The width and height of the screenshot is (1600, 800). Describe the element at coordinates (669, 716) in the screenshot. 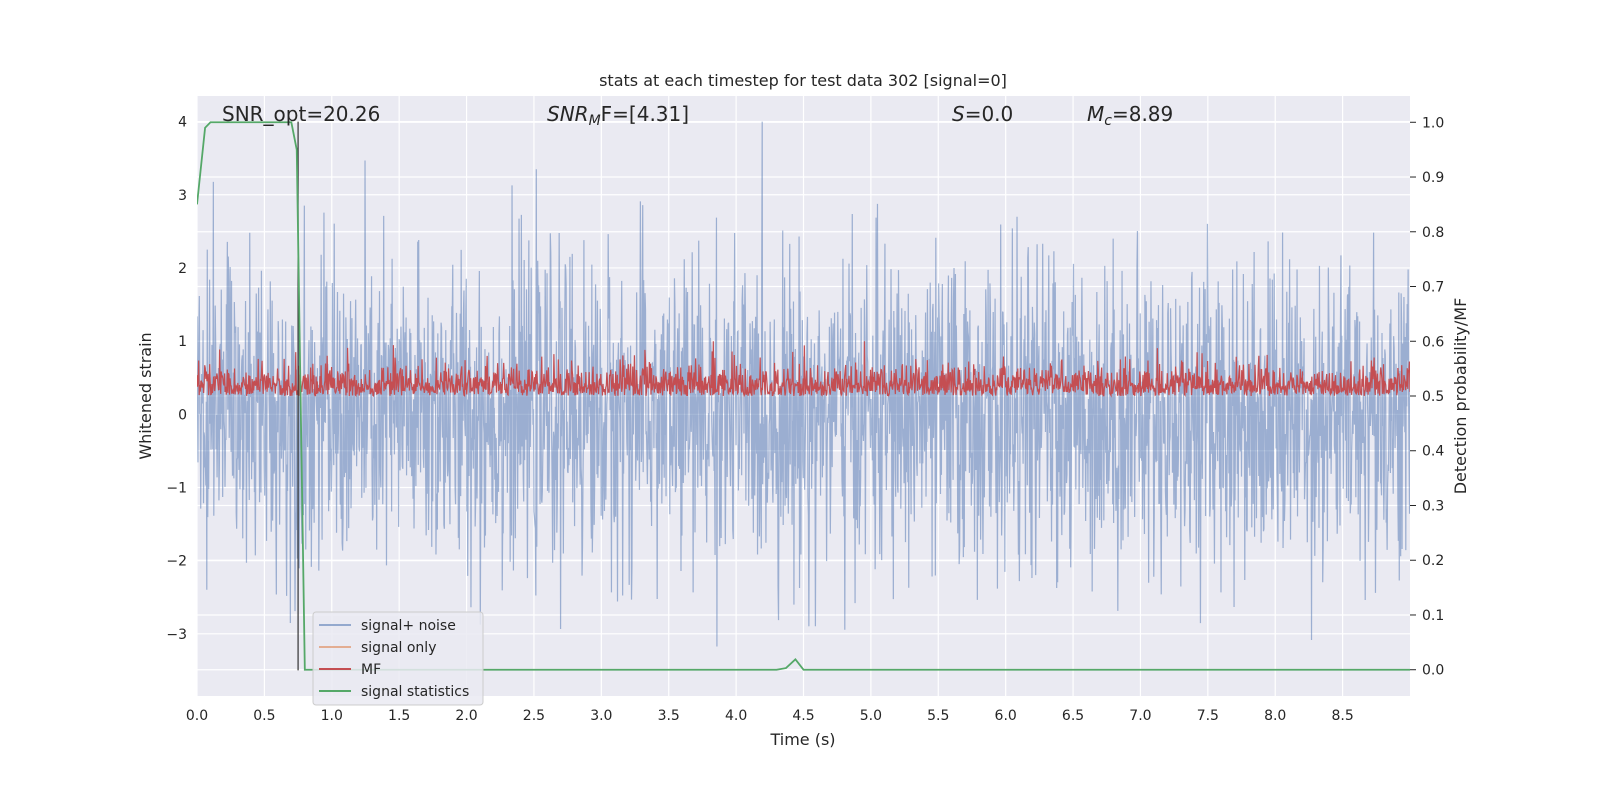

I see `x-tick-label: 3.5` at that location.